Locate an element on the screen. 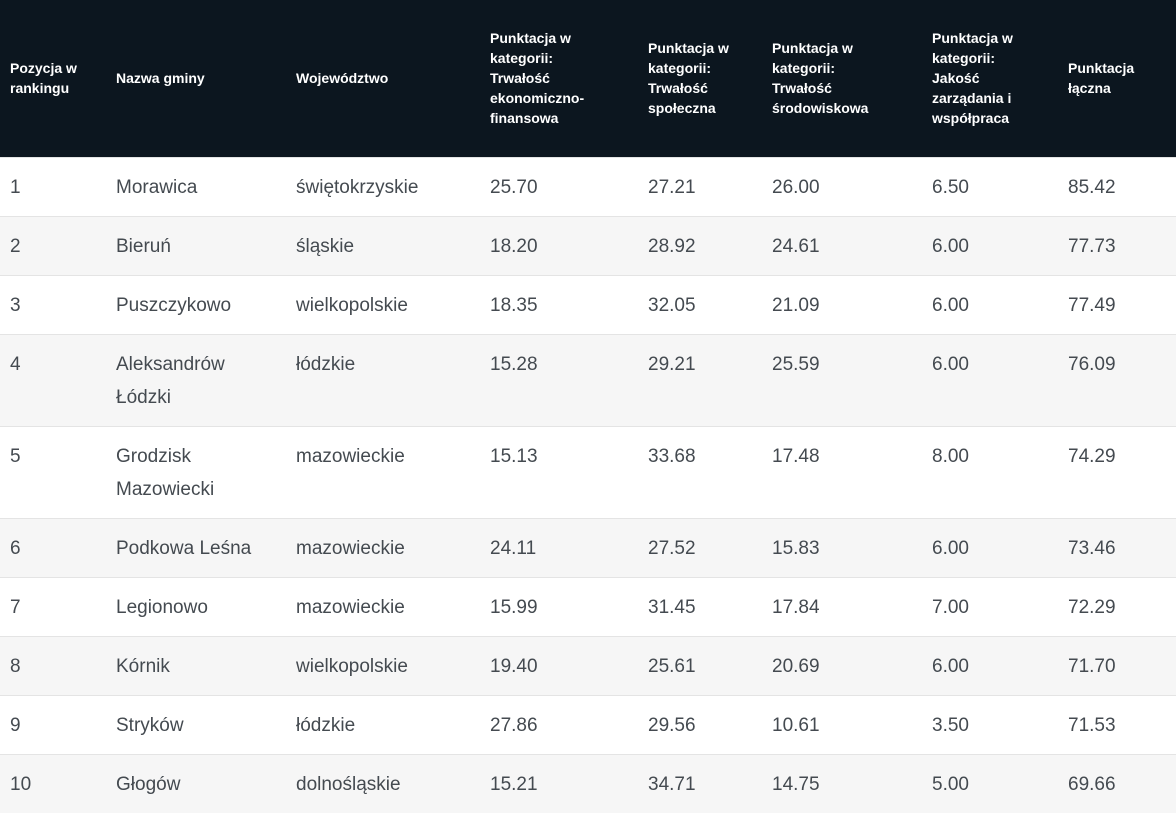 The width and height of the screenshot is (1176, 813). cell-environmental: 24.61 is located at coordinates (842, 245).